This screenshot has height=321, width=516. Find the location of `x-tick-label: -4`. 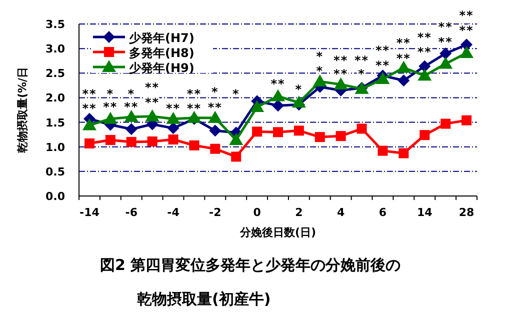

x-tick-label: -4 is located at coordinates (173, 212).